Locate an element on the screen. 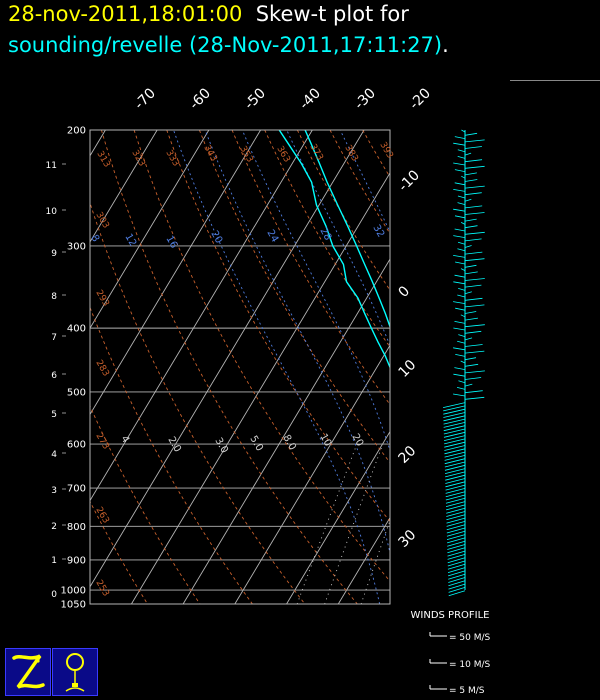 This screenshot has height=700, width=600. moisture-label-9: 3.0 is located at coordinates (220, 445).